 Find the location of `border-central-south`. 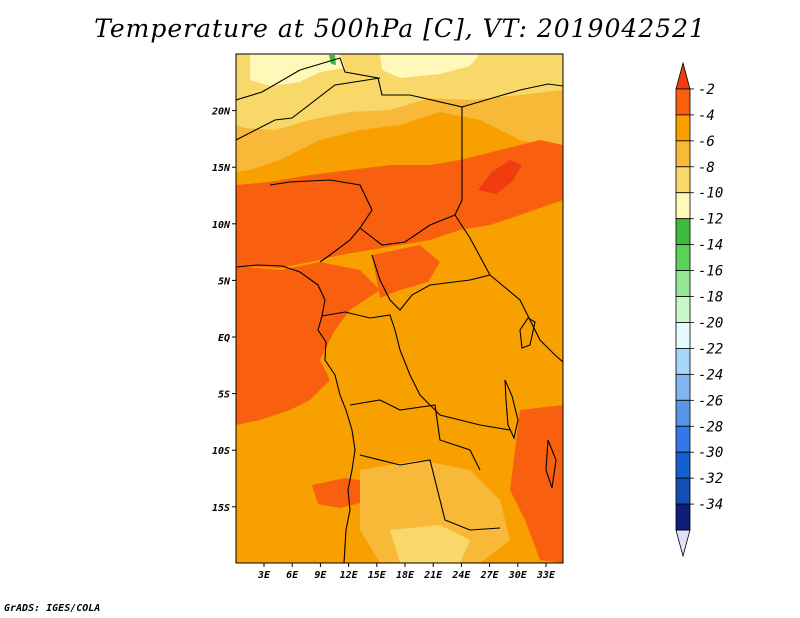

border-central-south is located at coordinates (431, 282).